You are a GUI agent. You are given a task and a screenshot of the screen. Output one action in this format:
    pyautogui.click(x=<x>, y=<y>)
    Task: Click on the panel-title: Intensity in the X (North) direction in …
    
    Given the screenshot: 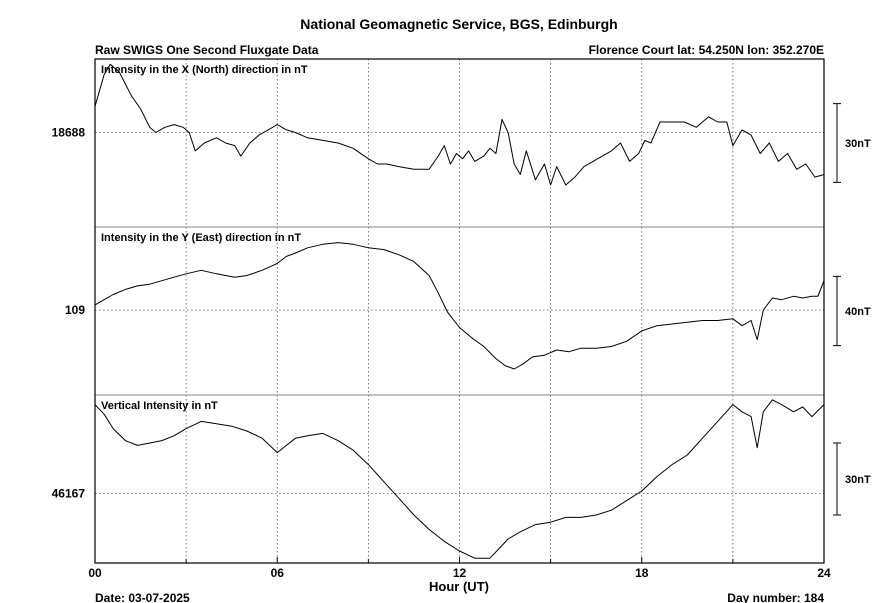 What is the action you would take?
    pyautogui.click(x=204, y=70)
    